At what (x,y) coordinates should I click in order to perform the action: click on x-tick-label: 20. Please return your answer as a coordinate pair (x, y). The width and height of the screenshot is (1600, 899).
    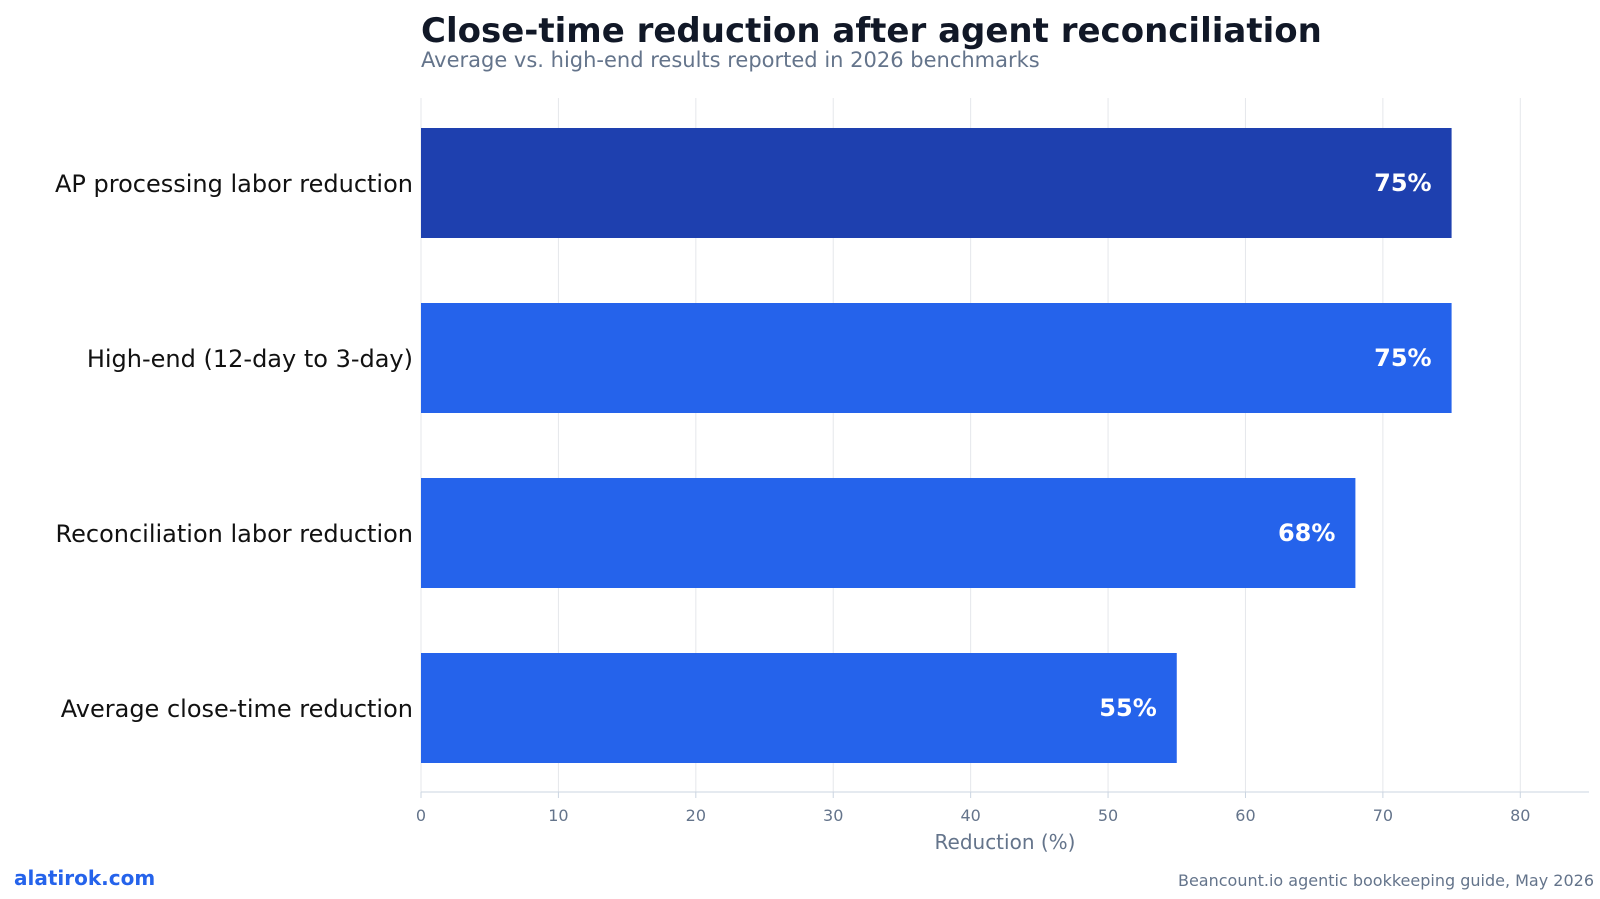
    Looking at the image, I should click on (696, 815).